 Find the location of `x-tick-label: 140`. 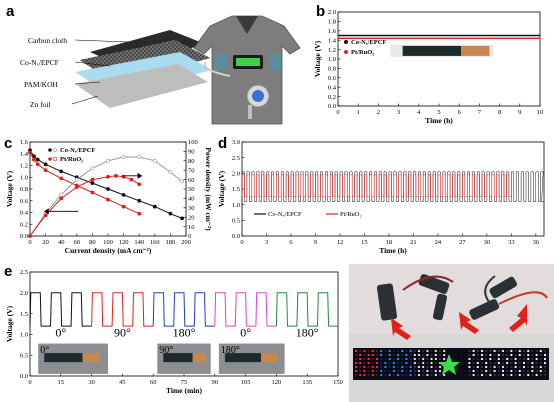

x-tick-label: 140 is located at coordinates (139, 242).